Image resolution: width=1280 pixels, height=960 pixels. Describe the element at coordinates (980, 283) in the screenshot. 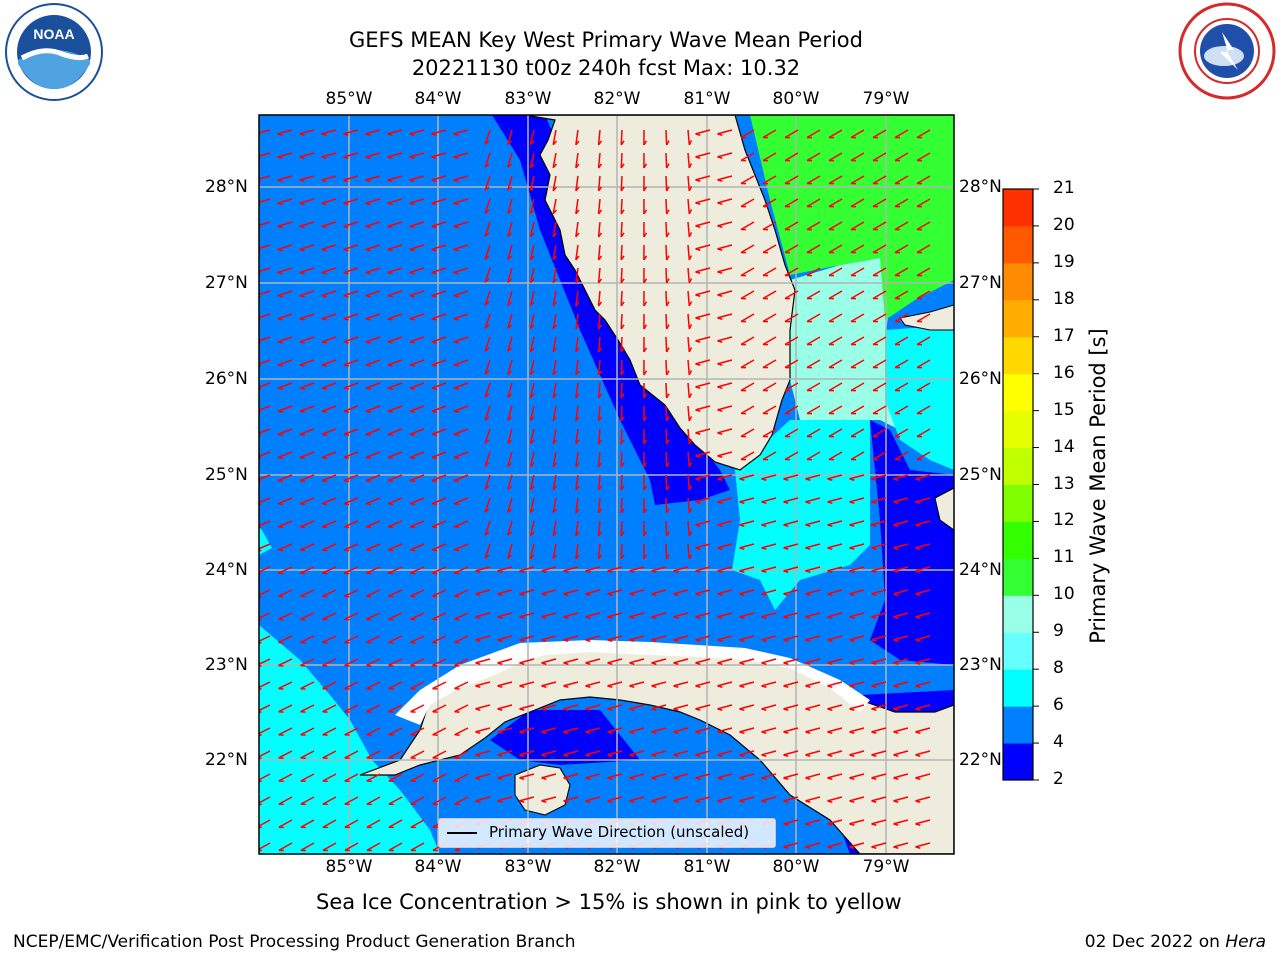

I see `lat-label-right: 27°N` at that location.